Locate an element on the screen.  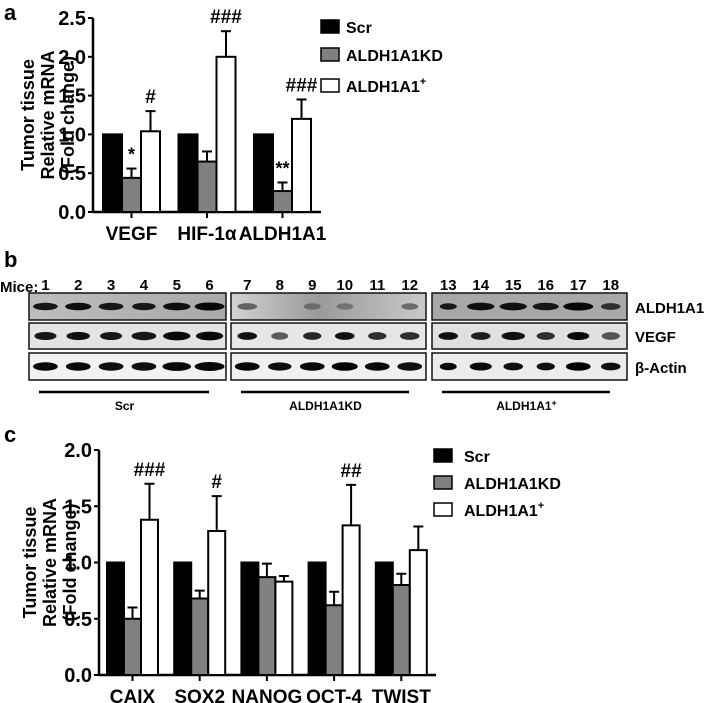
legend-item: Scr is located at coordinates (461, 457).